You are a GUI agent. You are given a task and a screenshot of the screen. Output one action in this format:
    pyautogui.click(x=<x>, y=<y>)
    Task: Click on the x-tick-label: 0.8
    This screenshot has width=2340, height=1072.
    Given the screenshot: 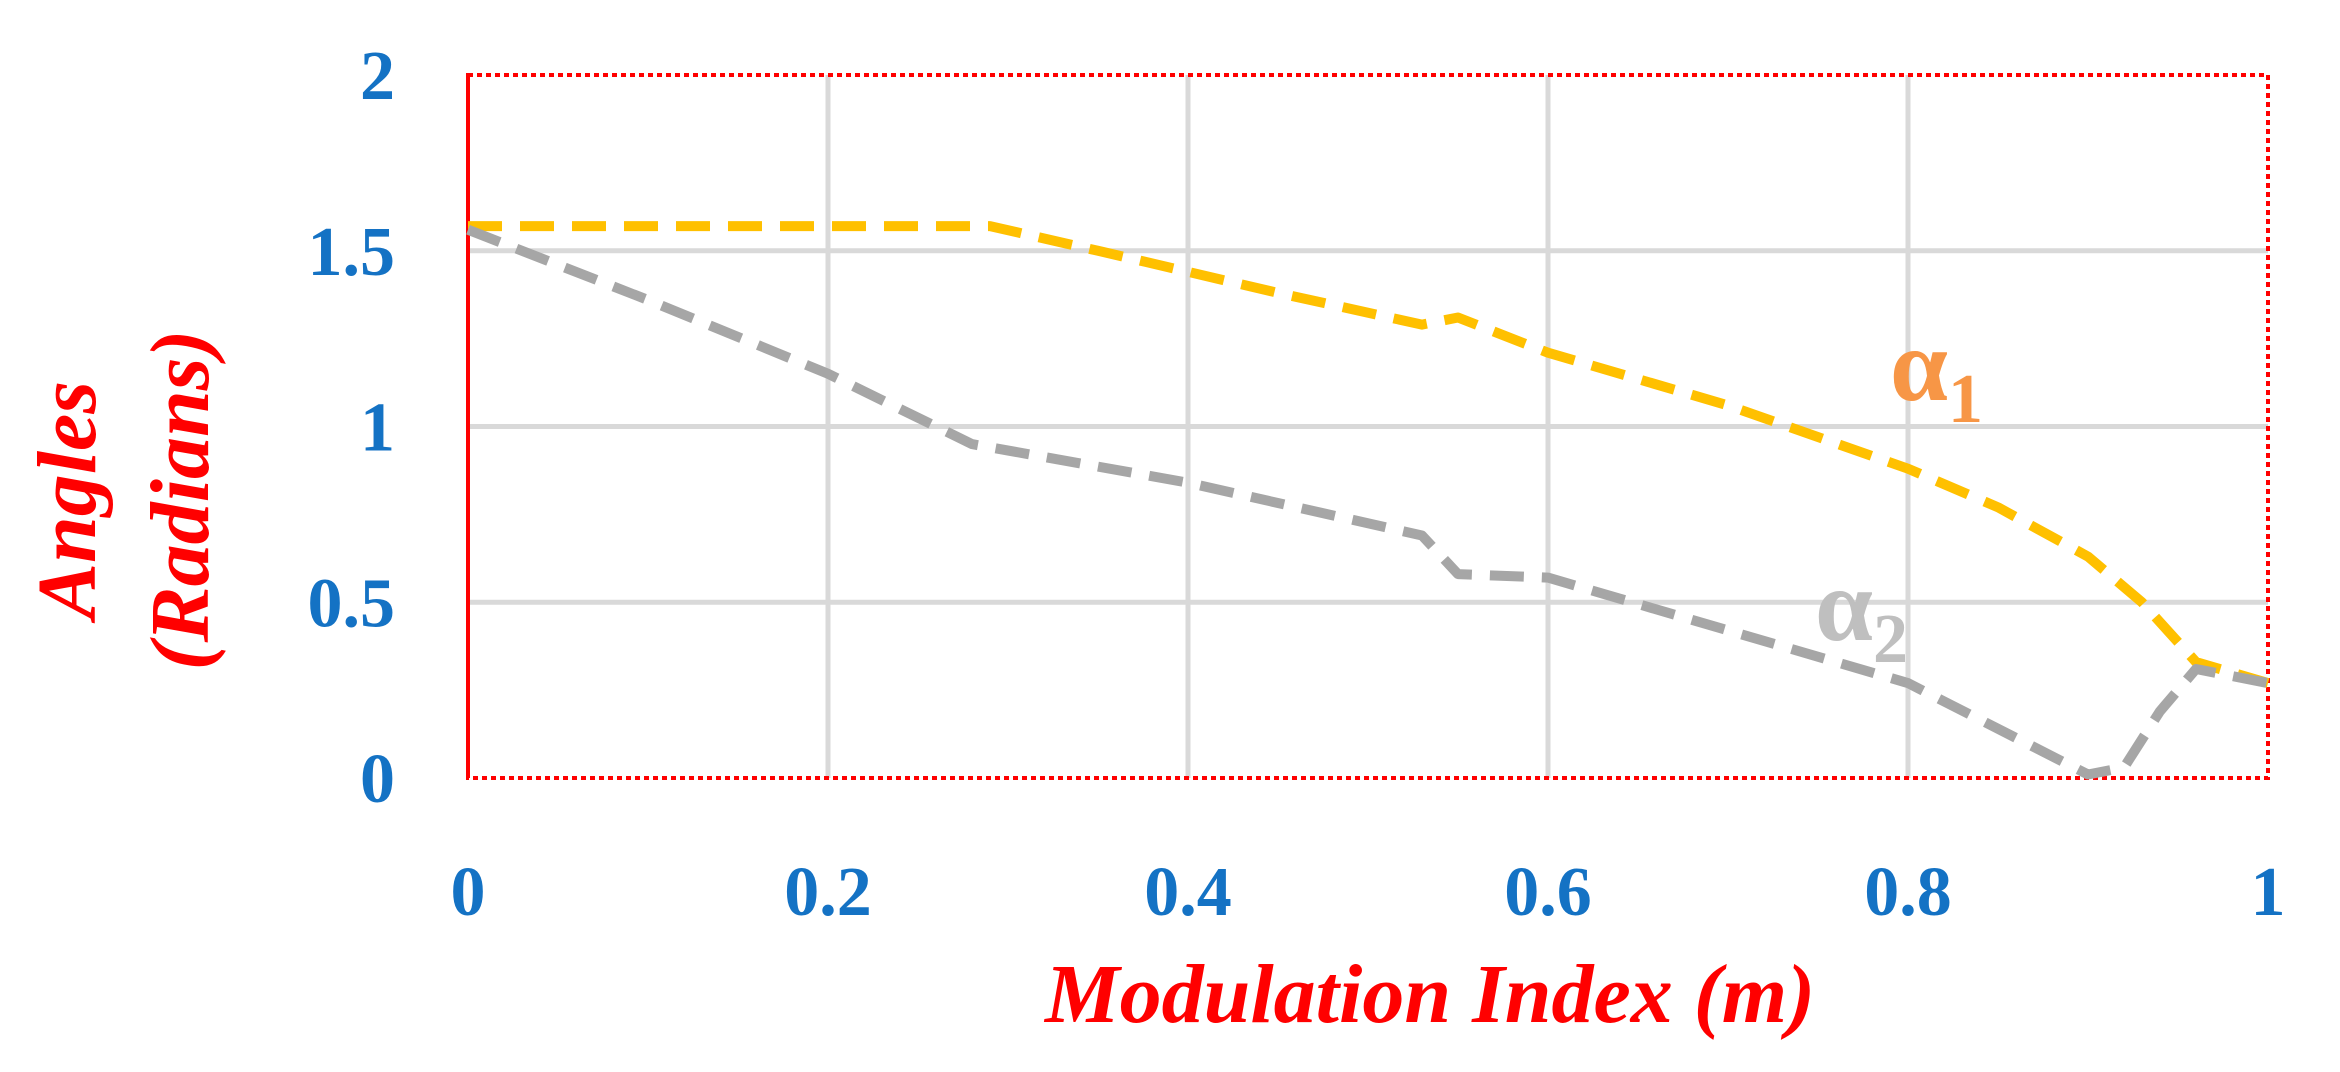 What is the action you would take?
    pyautogui.click(x=1908, y=892)
    